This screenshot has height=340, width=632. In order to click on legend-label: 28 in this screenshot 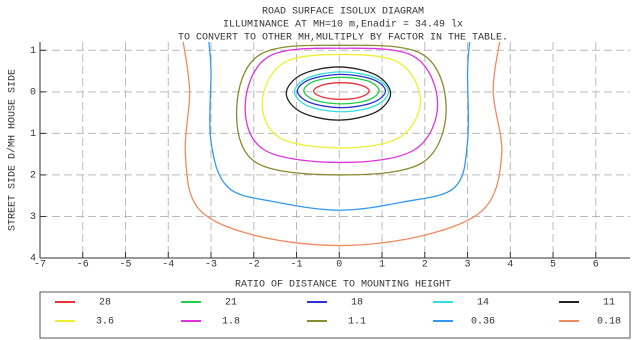, I will do `click(105, 303)`.